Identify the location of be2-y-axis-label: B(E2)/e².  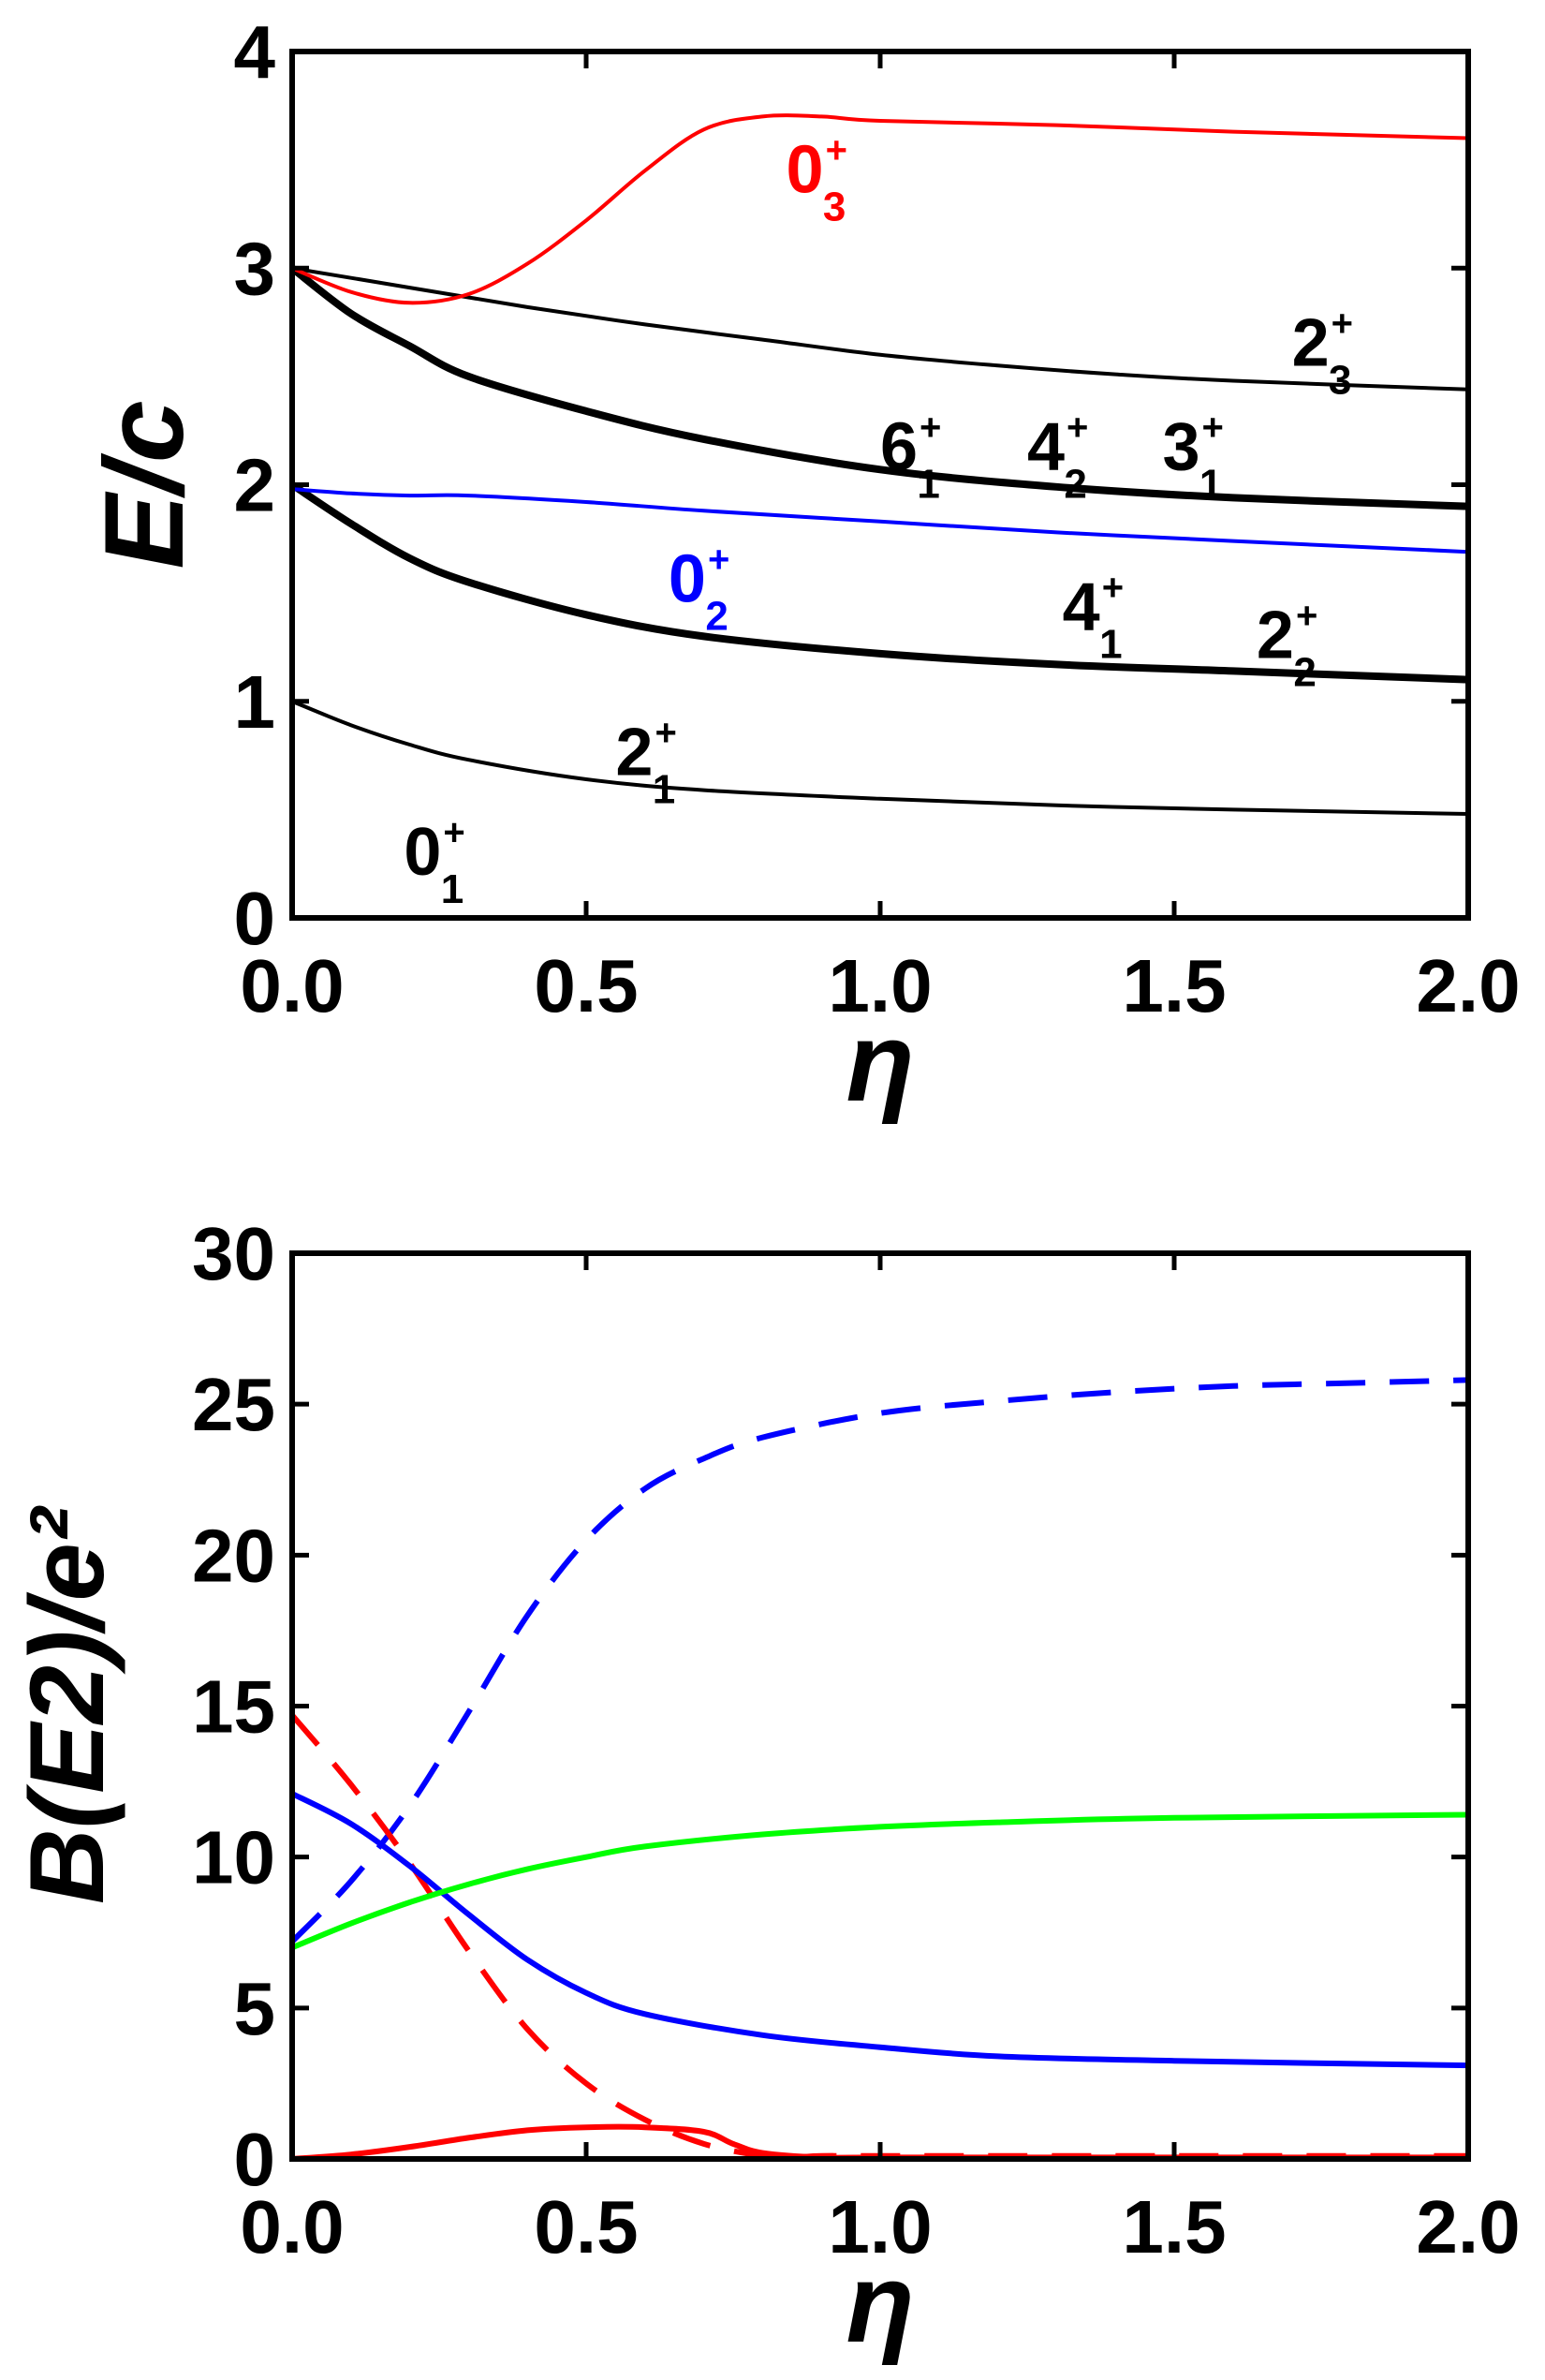
(66, 1704).